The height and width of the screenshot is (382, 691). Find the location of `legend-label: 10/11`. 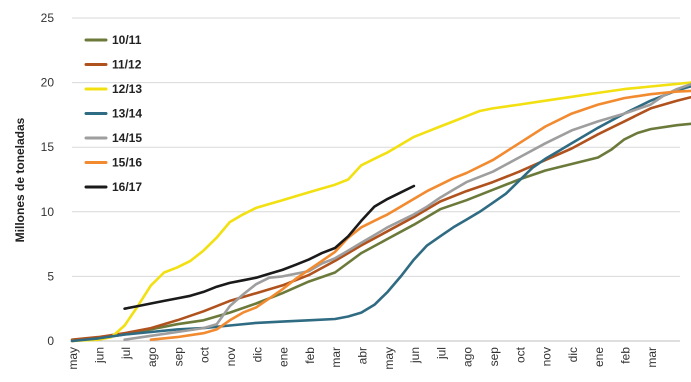

legend-label: 10/11 is located at coordinates (127, 40).